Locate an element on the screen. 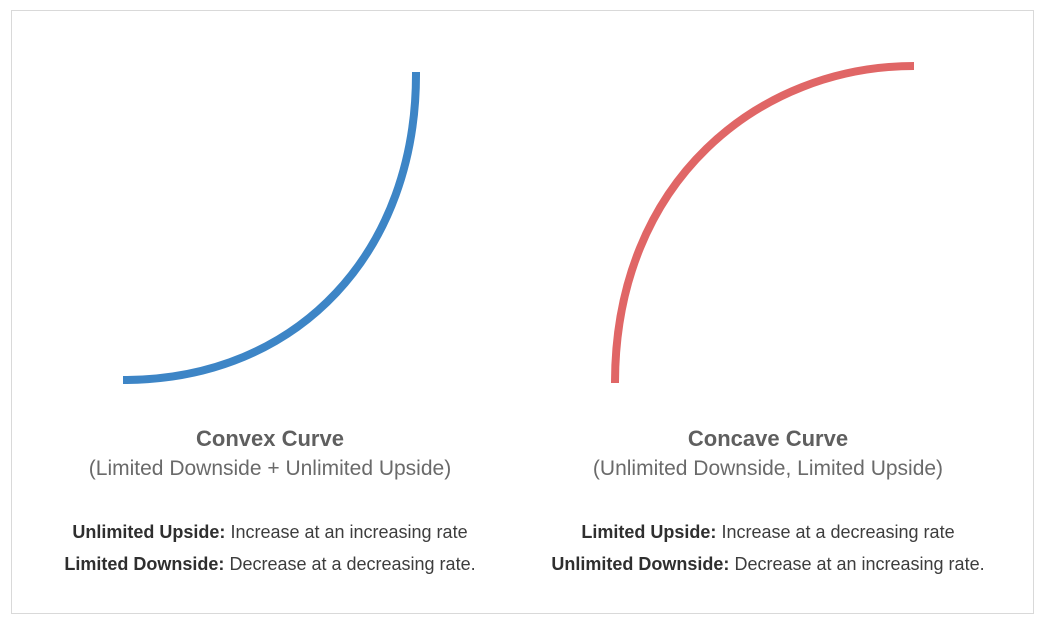  convex-downside-text: Decrease at a decreasing rate. is located at coordinates (350, 564).